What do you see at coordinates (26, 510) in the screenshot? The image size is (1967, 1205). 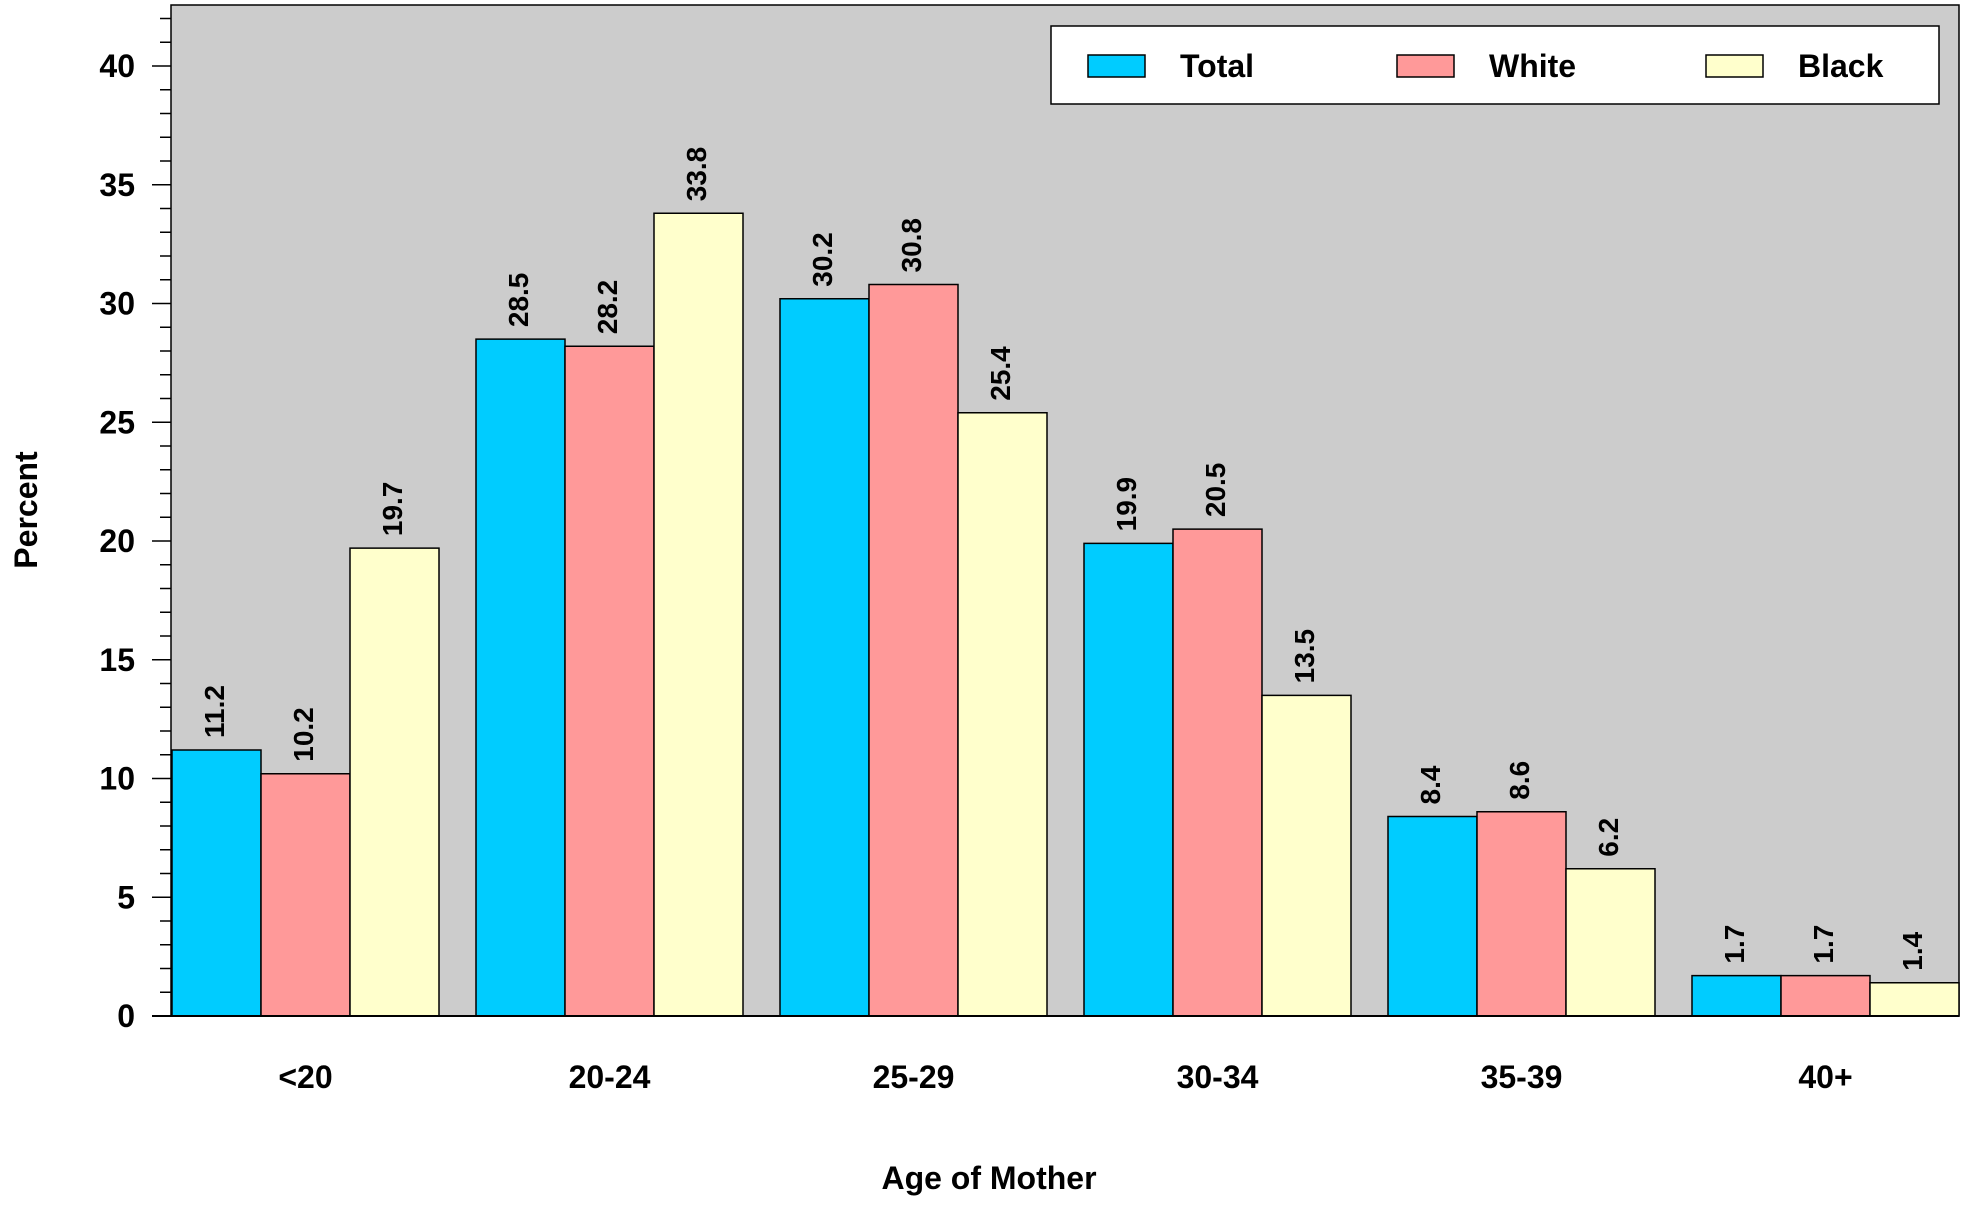 I see `y-axis-title: Percent` at bounding box center [26, 510].